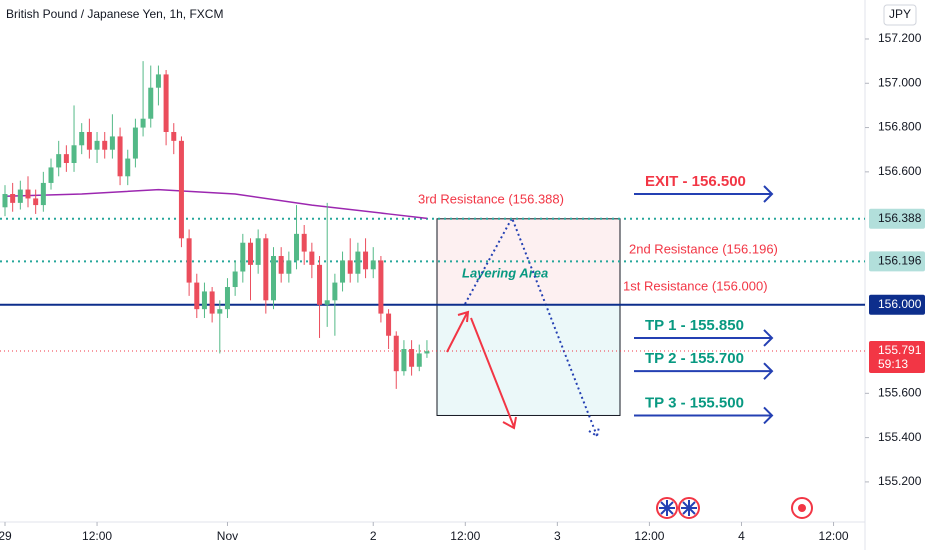 This screenshot has width=932, height=550. What do you see at coordinates (900, 82) in the screenshot?
I see `y-tick-label: 157.000` at bounding box center [900, 82].